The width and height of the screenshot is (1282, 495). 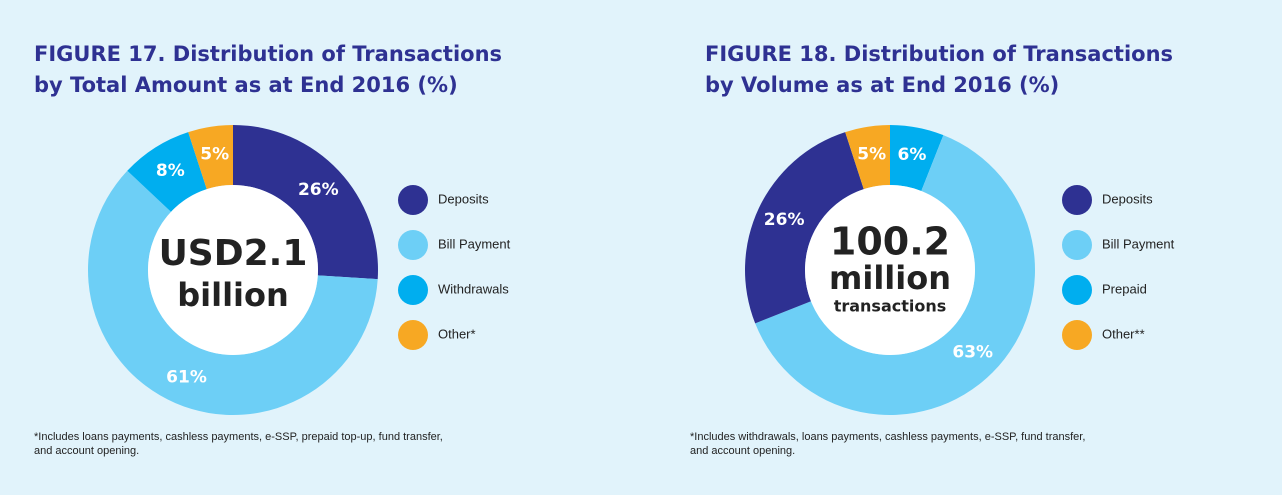 I want to click on legend-label: Other*, so click(x=457, y=333).